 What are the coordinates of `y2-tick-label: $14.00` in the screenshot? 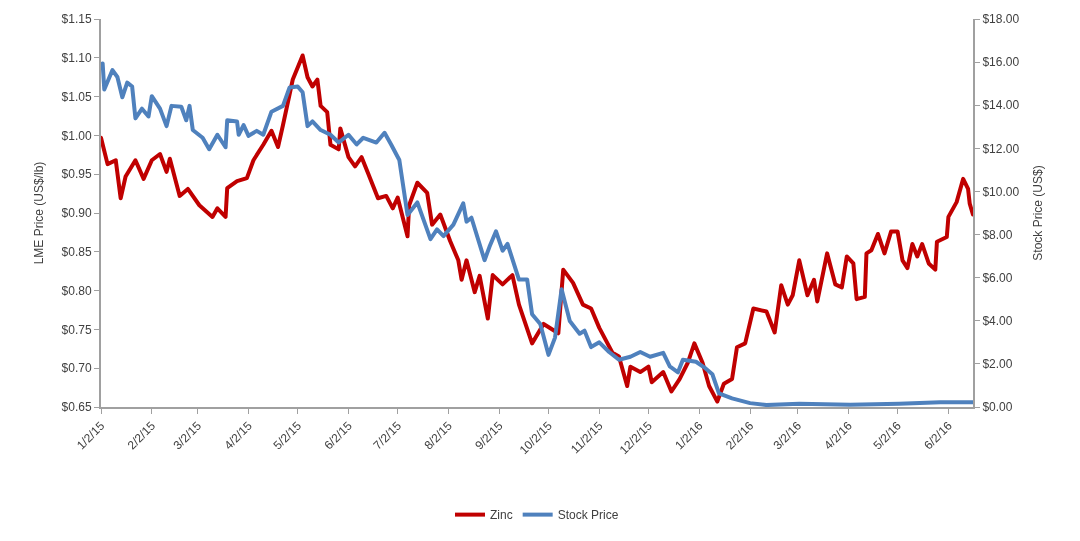 It's located at (1001, 105).